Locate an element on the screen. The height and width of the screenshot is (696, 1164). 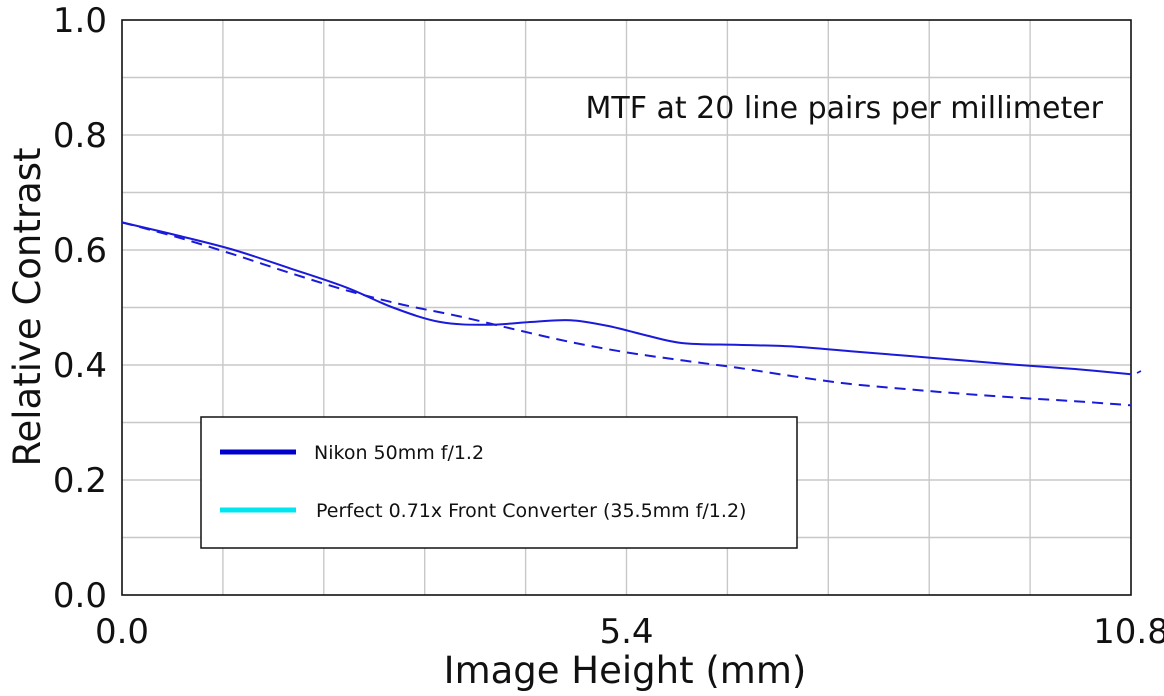
x-tick-label: 10.8 is located at coordinates (1128, 632).